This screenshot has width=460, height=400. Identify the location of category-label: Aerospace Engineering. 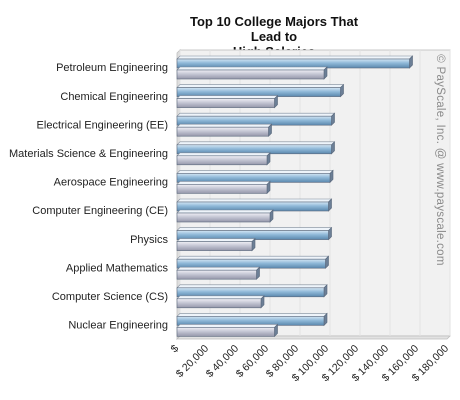
(111, 183).